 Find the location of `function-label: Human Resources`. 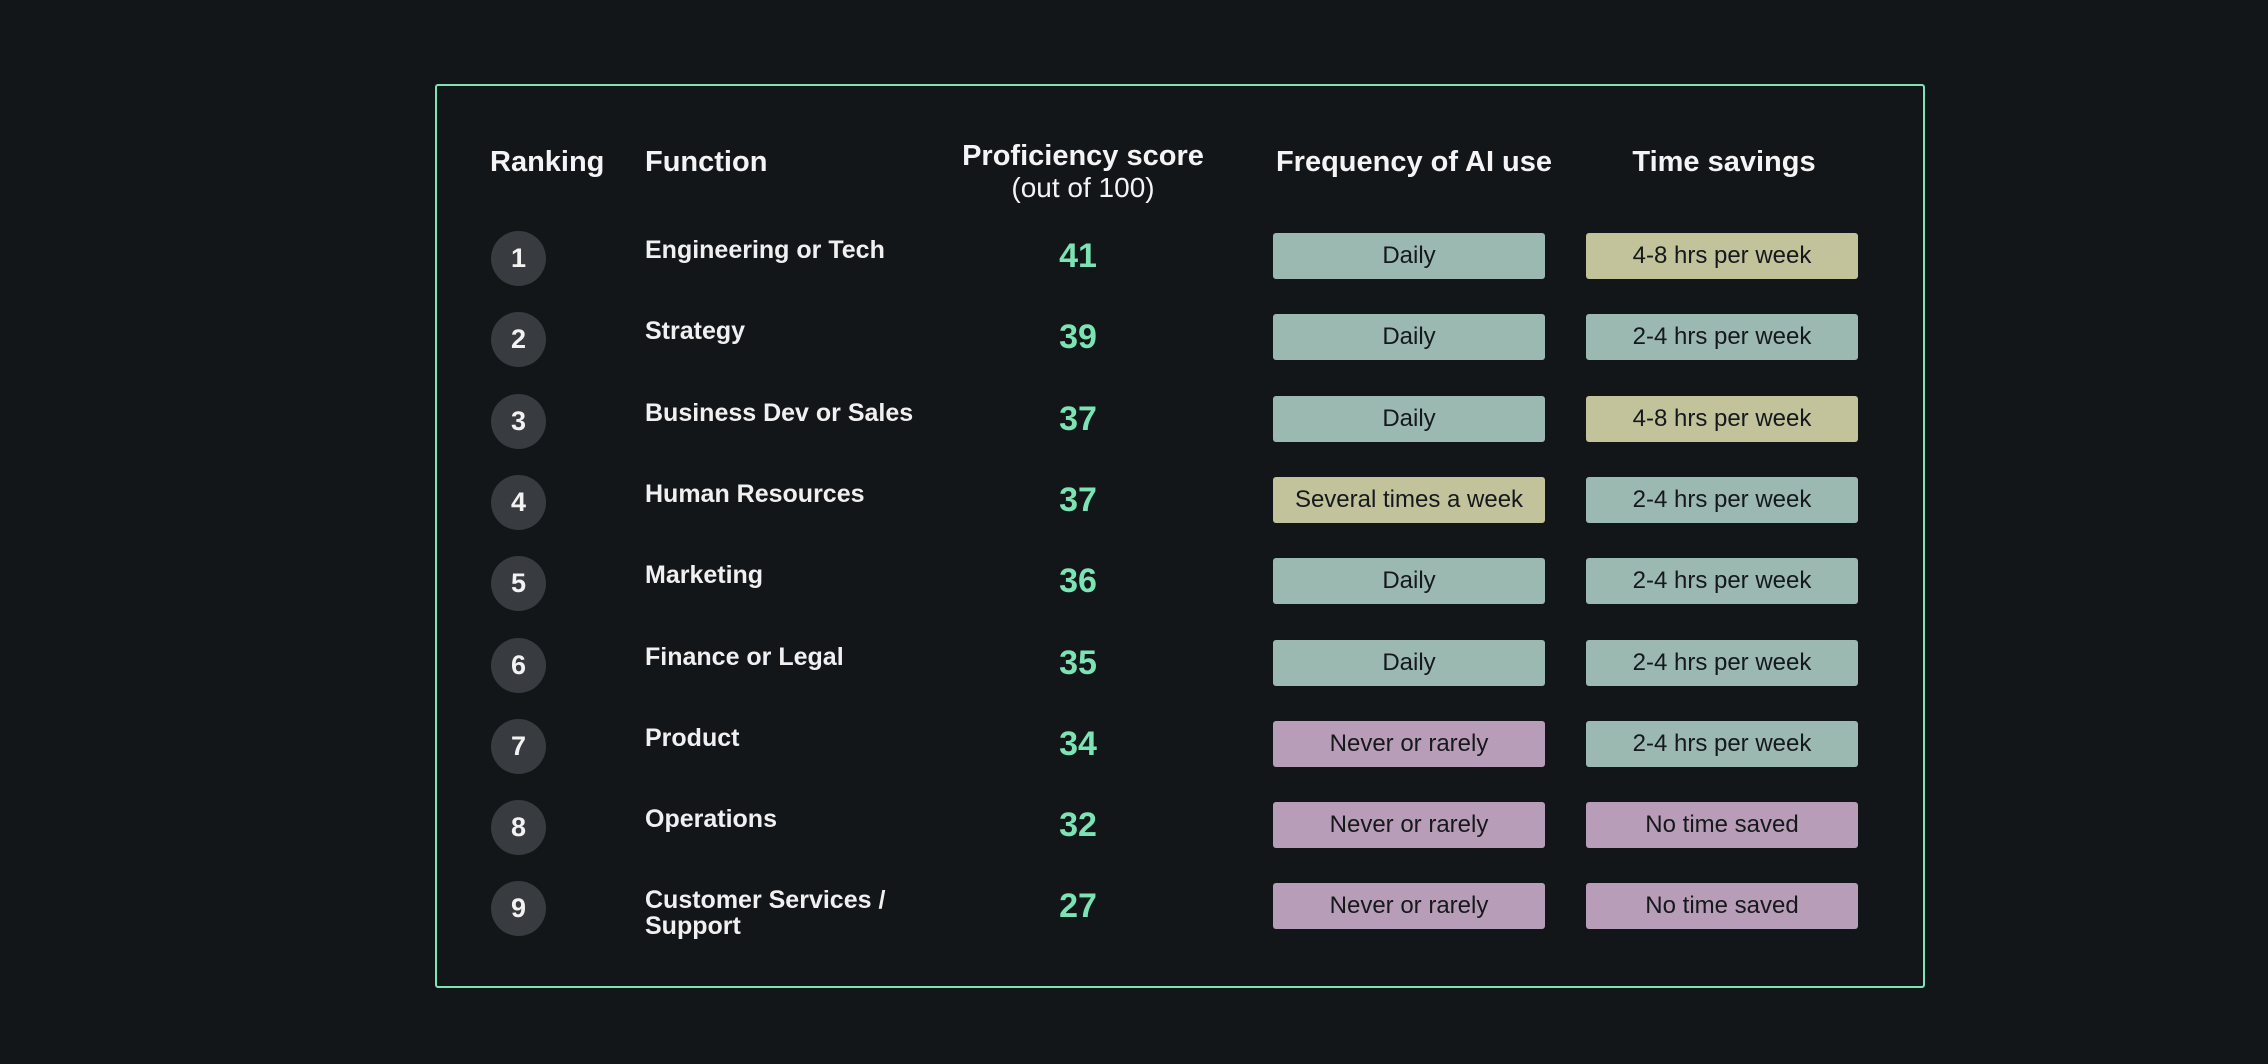

function-label: Human Resources is located at coordinates (755, 493).